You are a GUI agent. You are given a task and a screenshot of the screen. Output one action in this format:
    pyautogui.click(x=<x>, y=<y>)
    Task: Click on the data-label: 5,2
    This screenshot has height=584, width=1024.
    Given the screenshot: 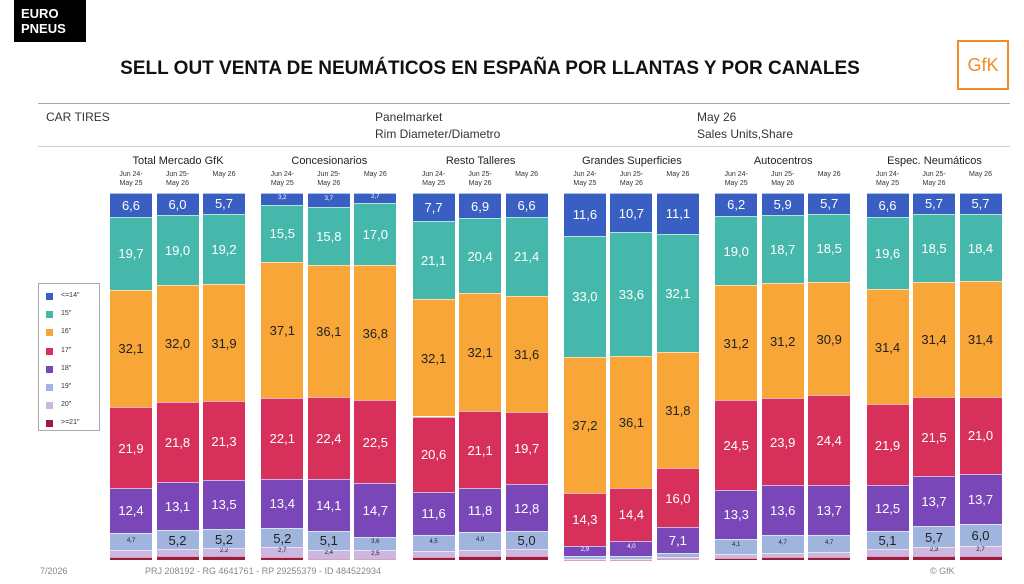 What is the action you would take?
    pyautogui.click(x=224, y=539)
    